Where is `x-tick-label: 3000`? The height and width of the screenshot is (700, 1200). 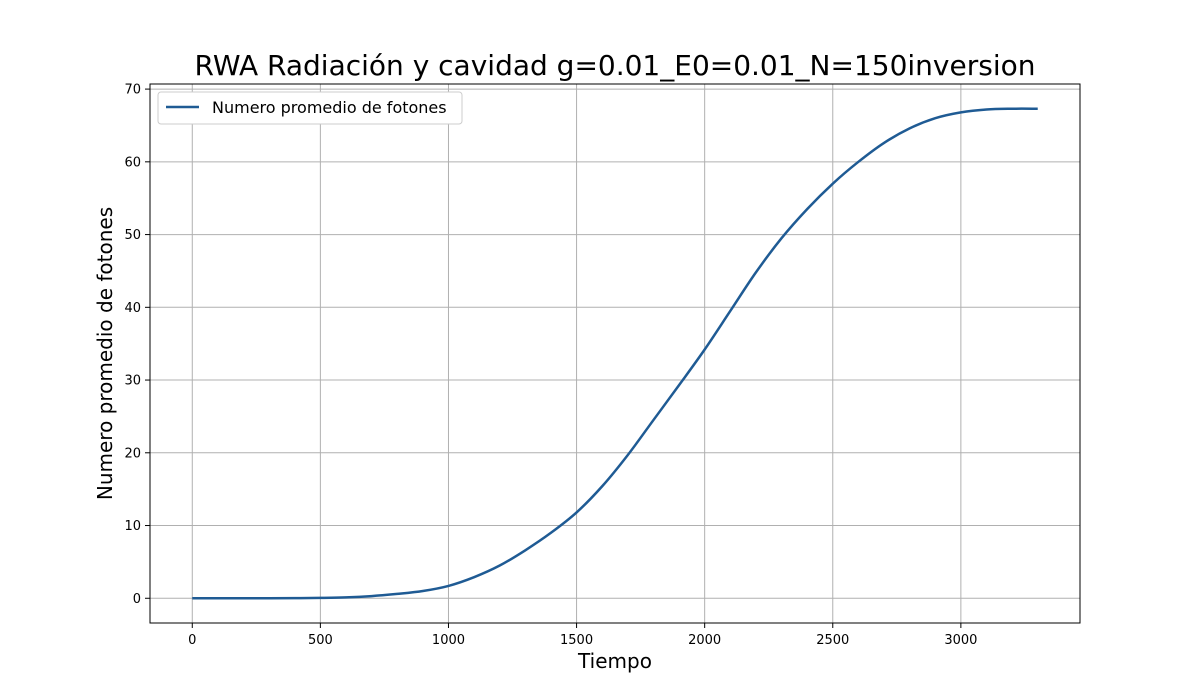 x-tick-label: 3000 is located at coordinates (960, 640).